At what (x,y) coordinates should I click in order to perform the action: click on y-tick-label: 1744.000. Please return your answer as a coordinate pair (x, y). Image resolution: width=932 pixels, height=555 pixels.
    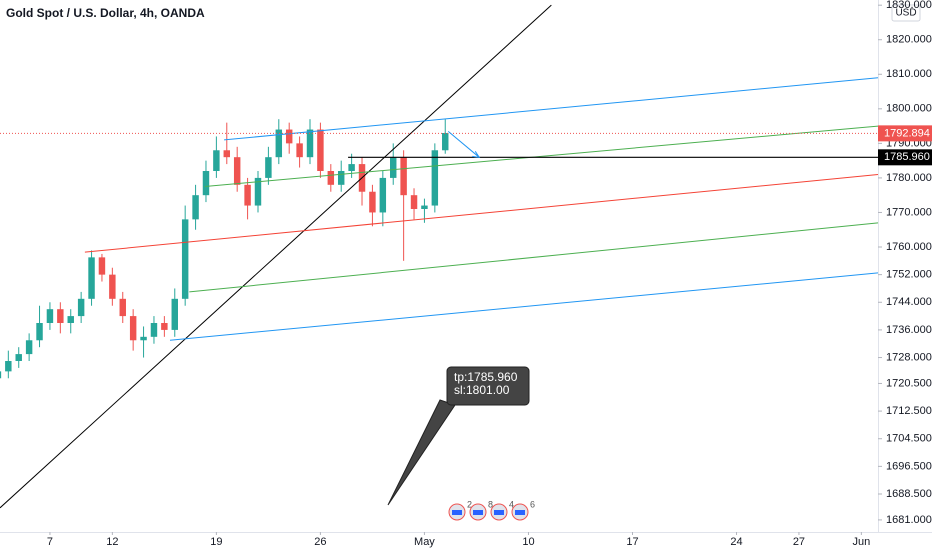
    Looking at the image, I should click on (909, 302).